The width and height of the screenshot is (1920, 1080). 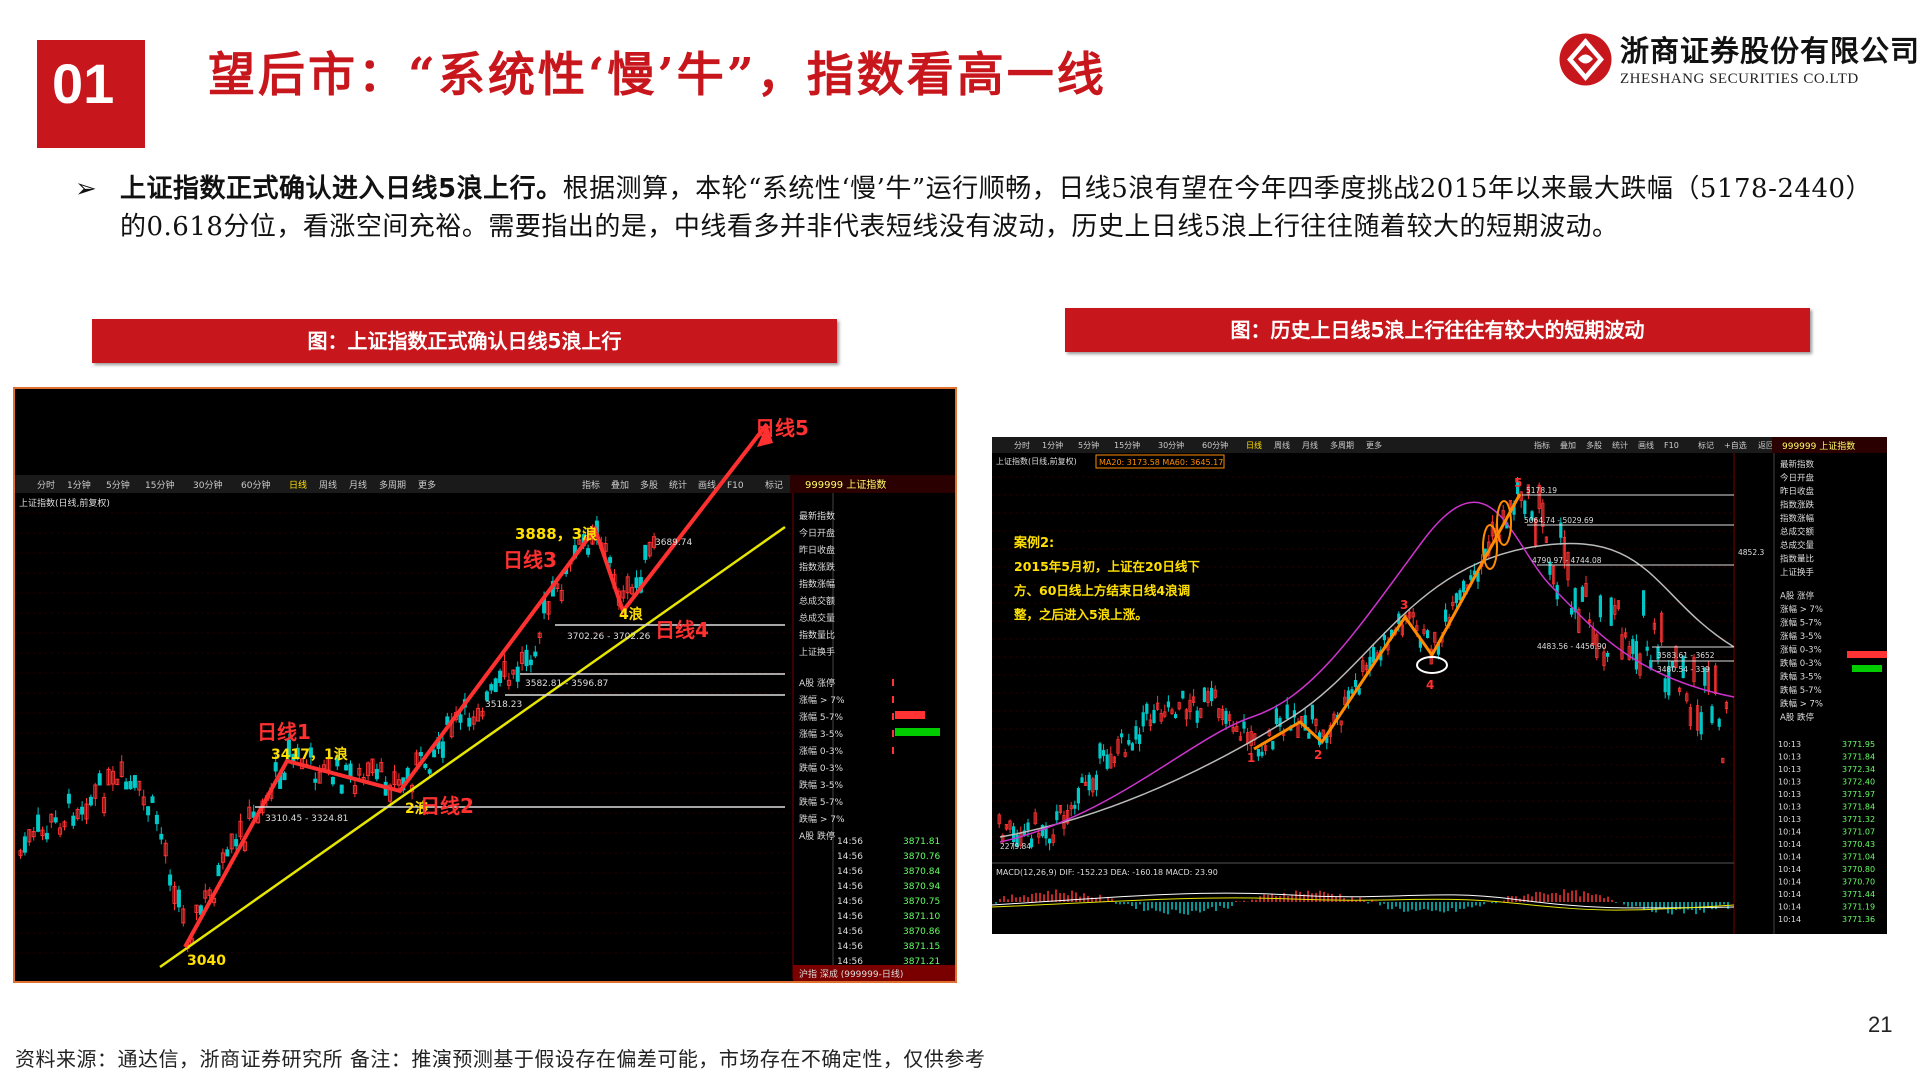 I want to click on toolbar-right-item: +自选, so click(x=1735, y=445).